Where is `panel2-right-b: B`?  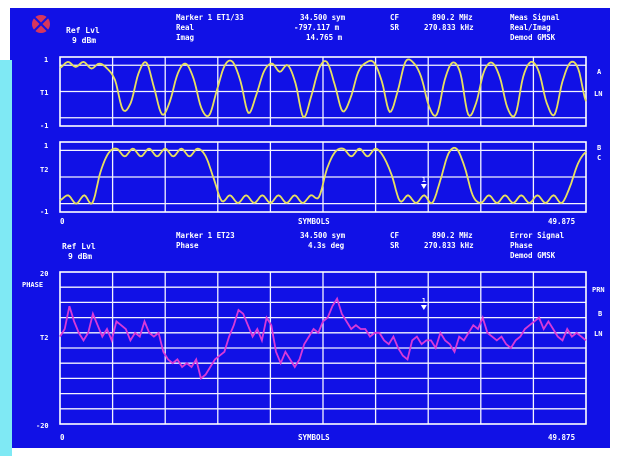 panel2-right-b: B is located at coordinates (599, 148).